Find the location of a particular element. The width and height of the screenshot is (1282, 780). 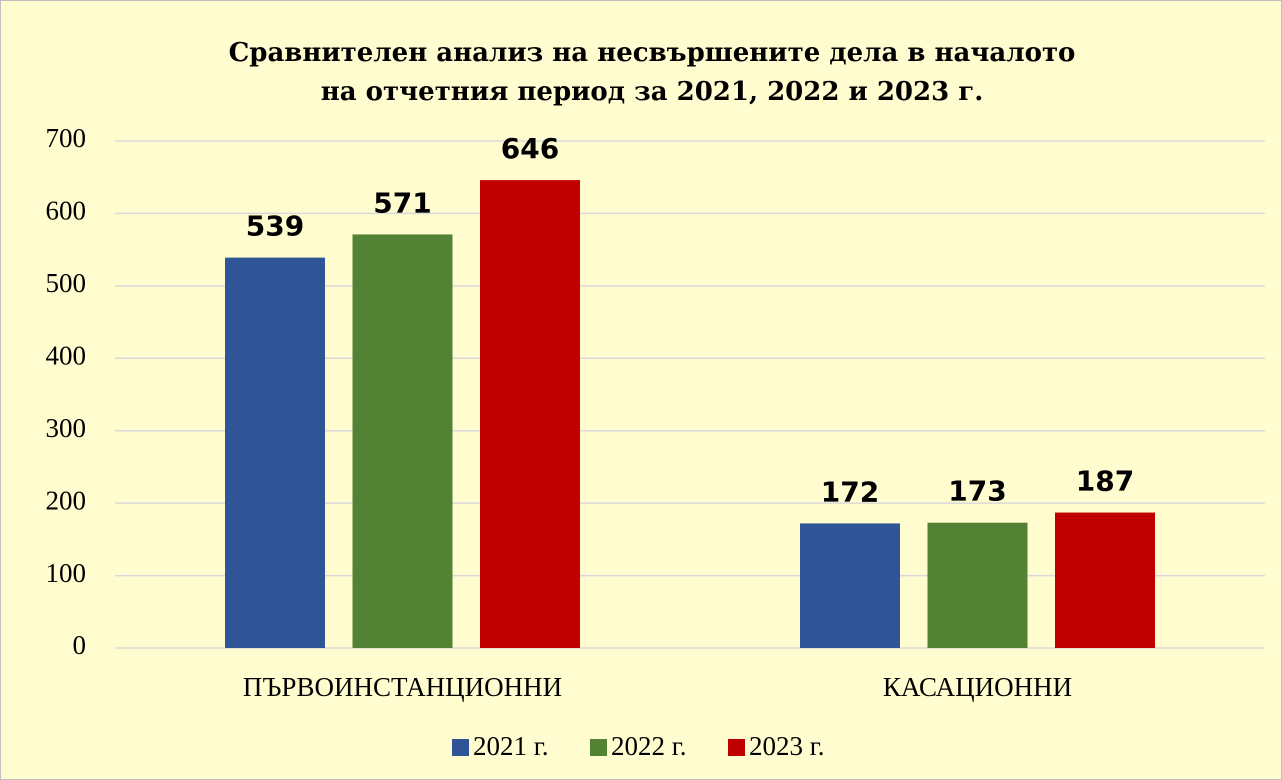

legend-label: 2021 г. is located at coordinates (511, 746).